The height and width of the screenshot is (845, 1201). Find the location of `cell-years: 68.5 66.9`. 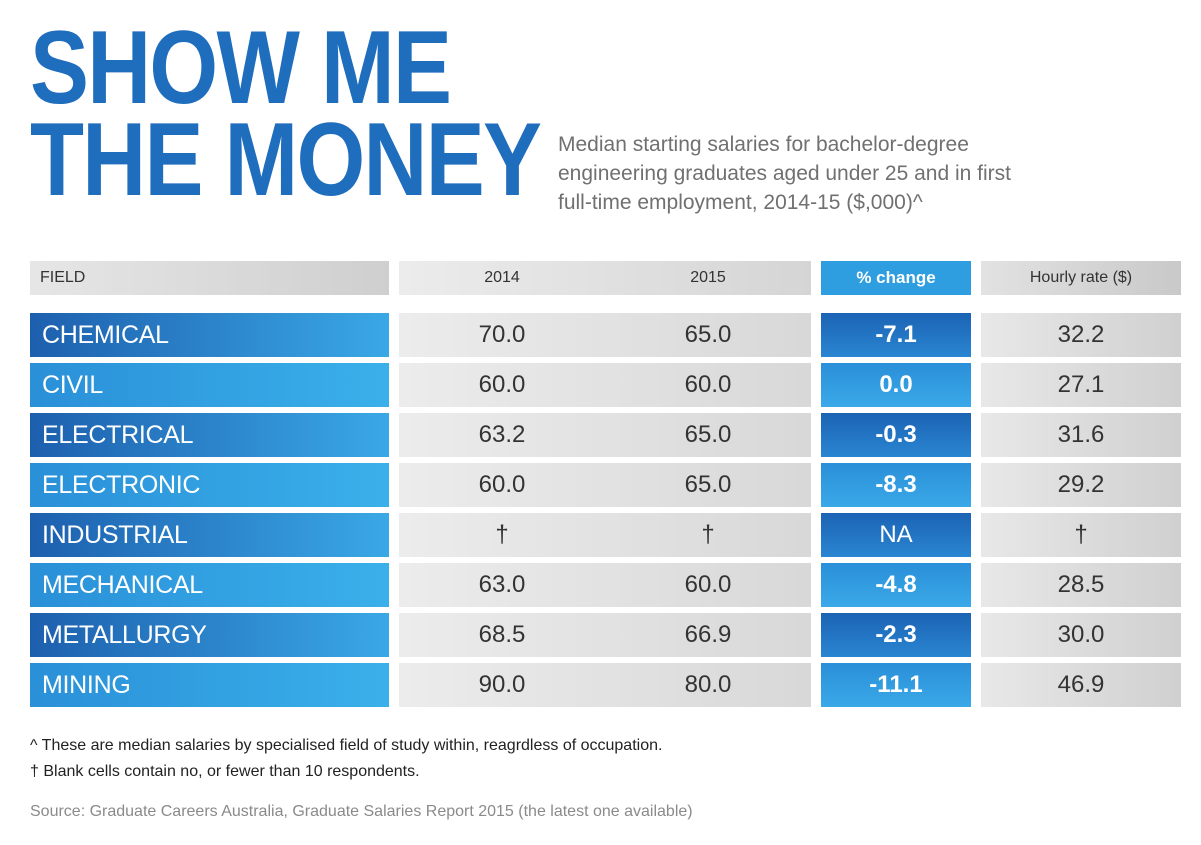

cell-years: 68.5 66.9 is located at coordinates (605, 635).